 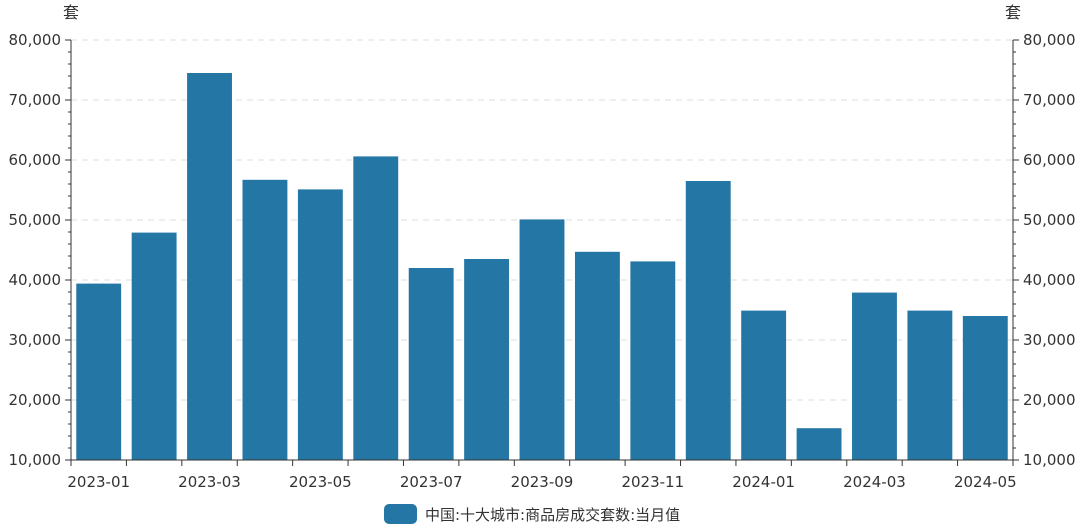 What do you see at coordinates (1049, 400) in the screenshot?
I see `y-tick-label-right: 20,000` at bounding box center [1049, 400].